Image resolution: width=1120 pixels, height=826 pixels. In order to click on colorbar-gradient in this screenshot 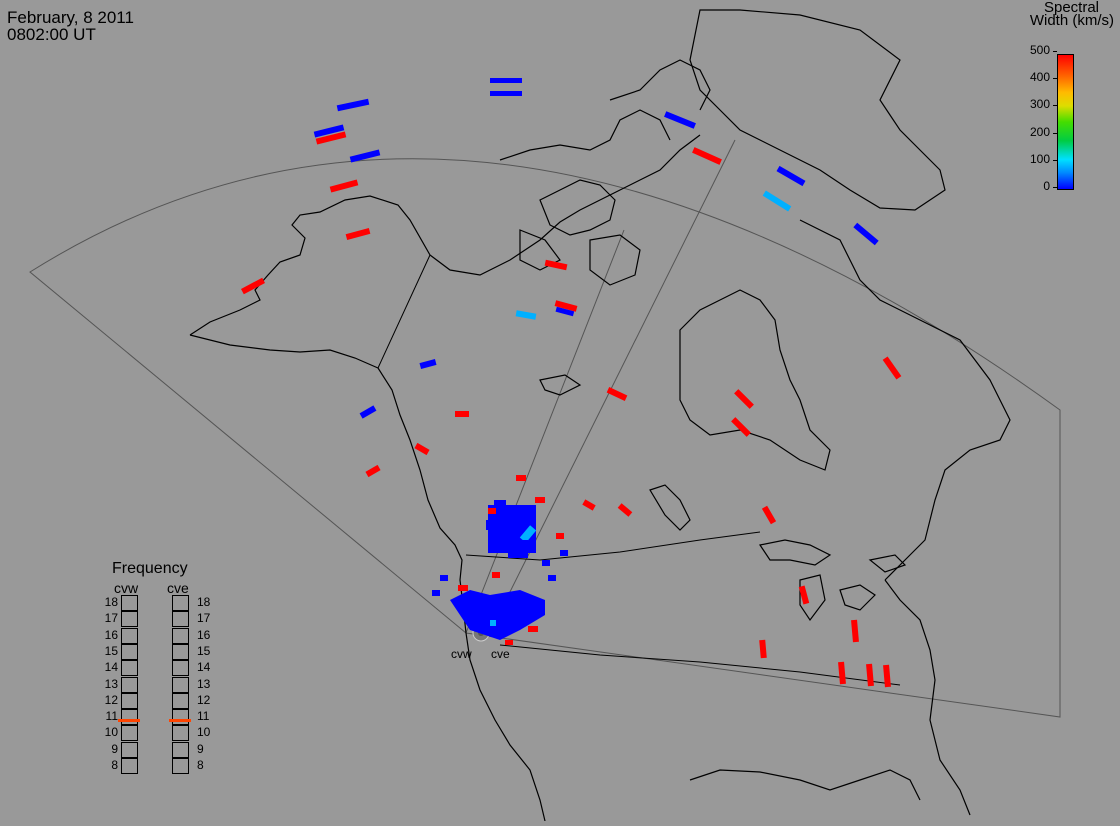, I will do `click(1065, 122)`.